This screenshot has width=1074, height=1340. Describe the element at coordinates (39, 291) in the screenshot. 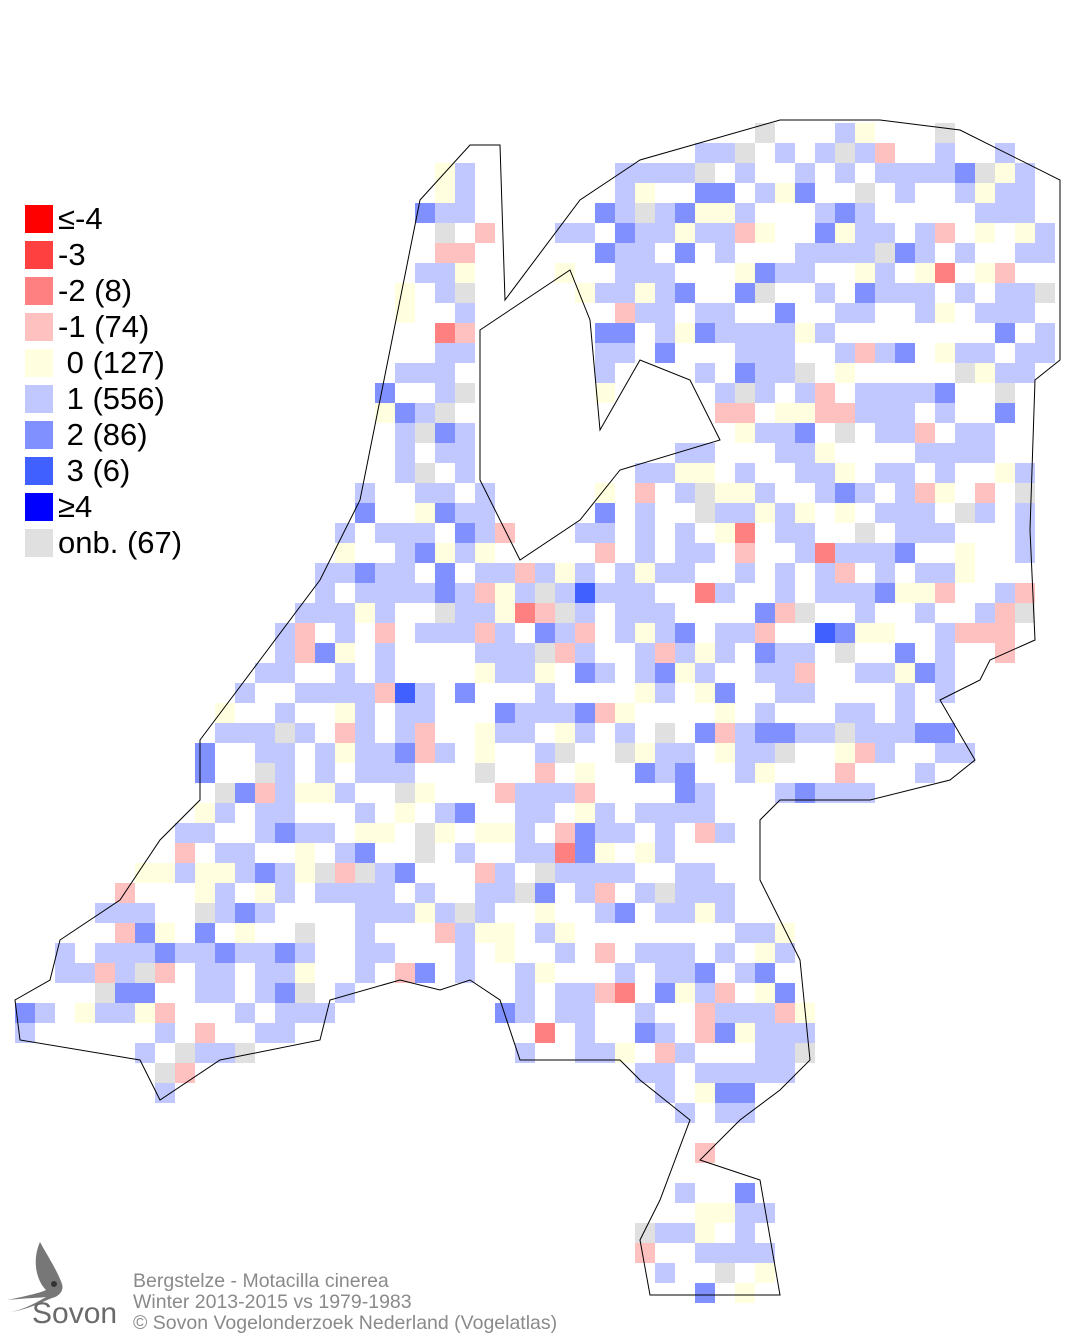

I see `legend-swatch` at that location.